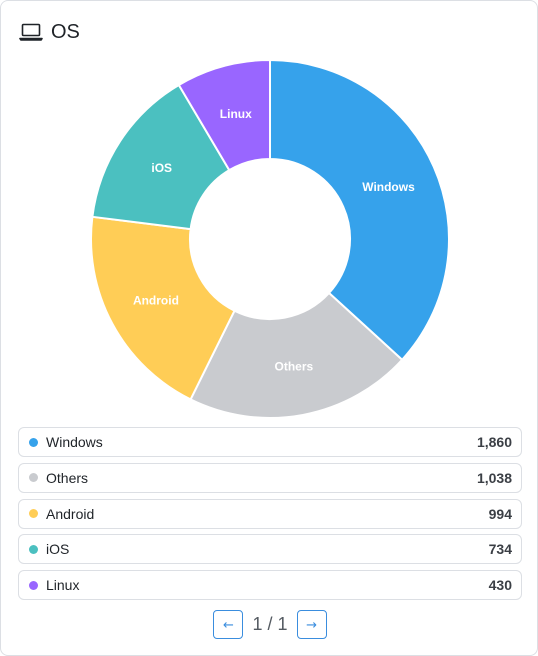 This screenshot has width=538, height=656. Describe the element at coordinates (31, 32) in the screenshot. I see `laptop-icon` at that location.